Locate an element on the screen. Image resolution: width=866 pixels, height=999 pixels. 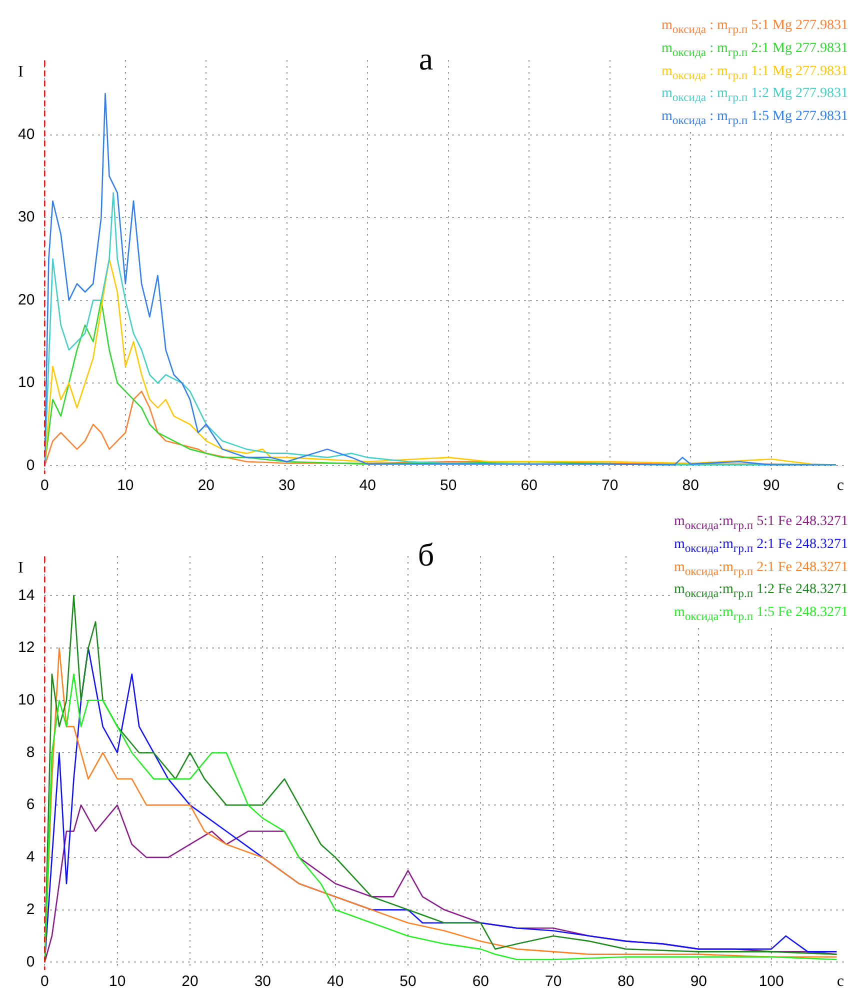
chart-title: а is located at coordinates (426, 58).